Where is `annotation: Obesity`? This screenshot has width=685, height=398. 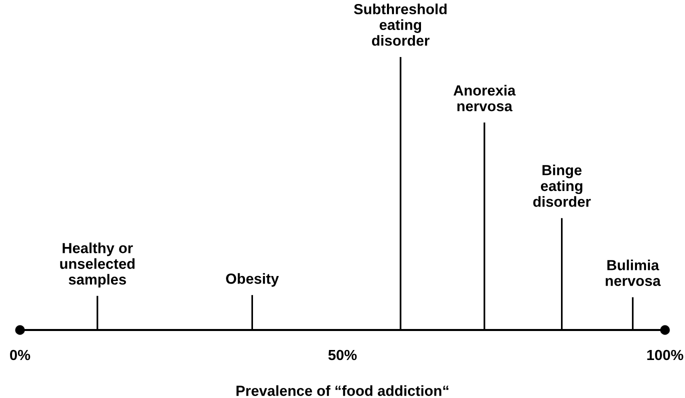
annotation: Obesity is located at coordinates (252, 280).